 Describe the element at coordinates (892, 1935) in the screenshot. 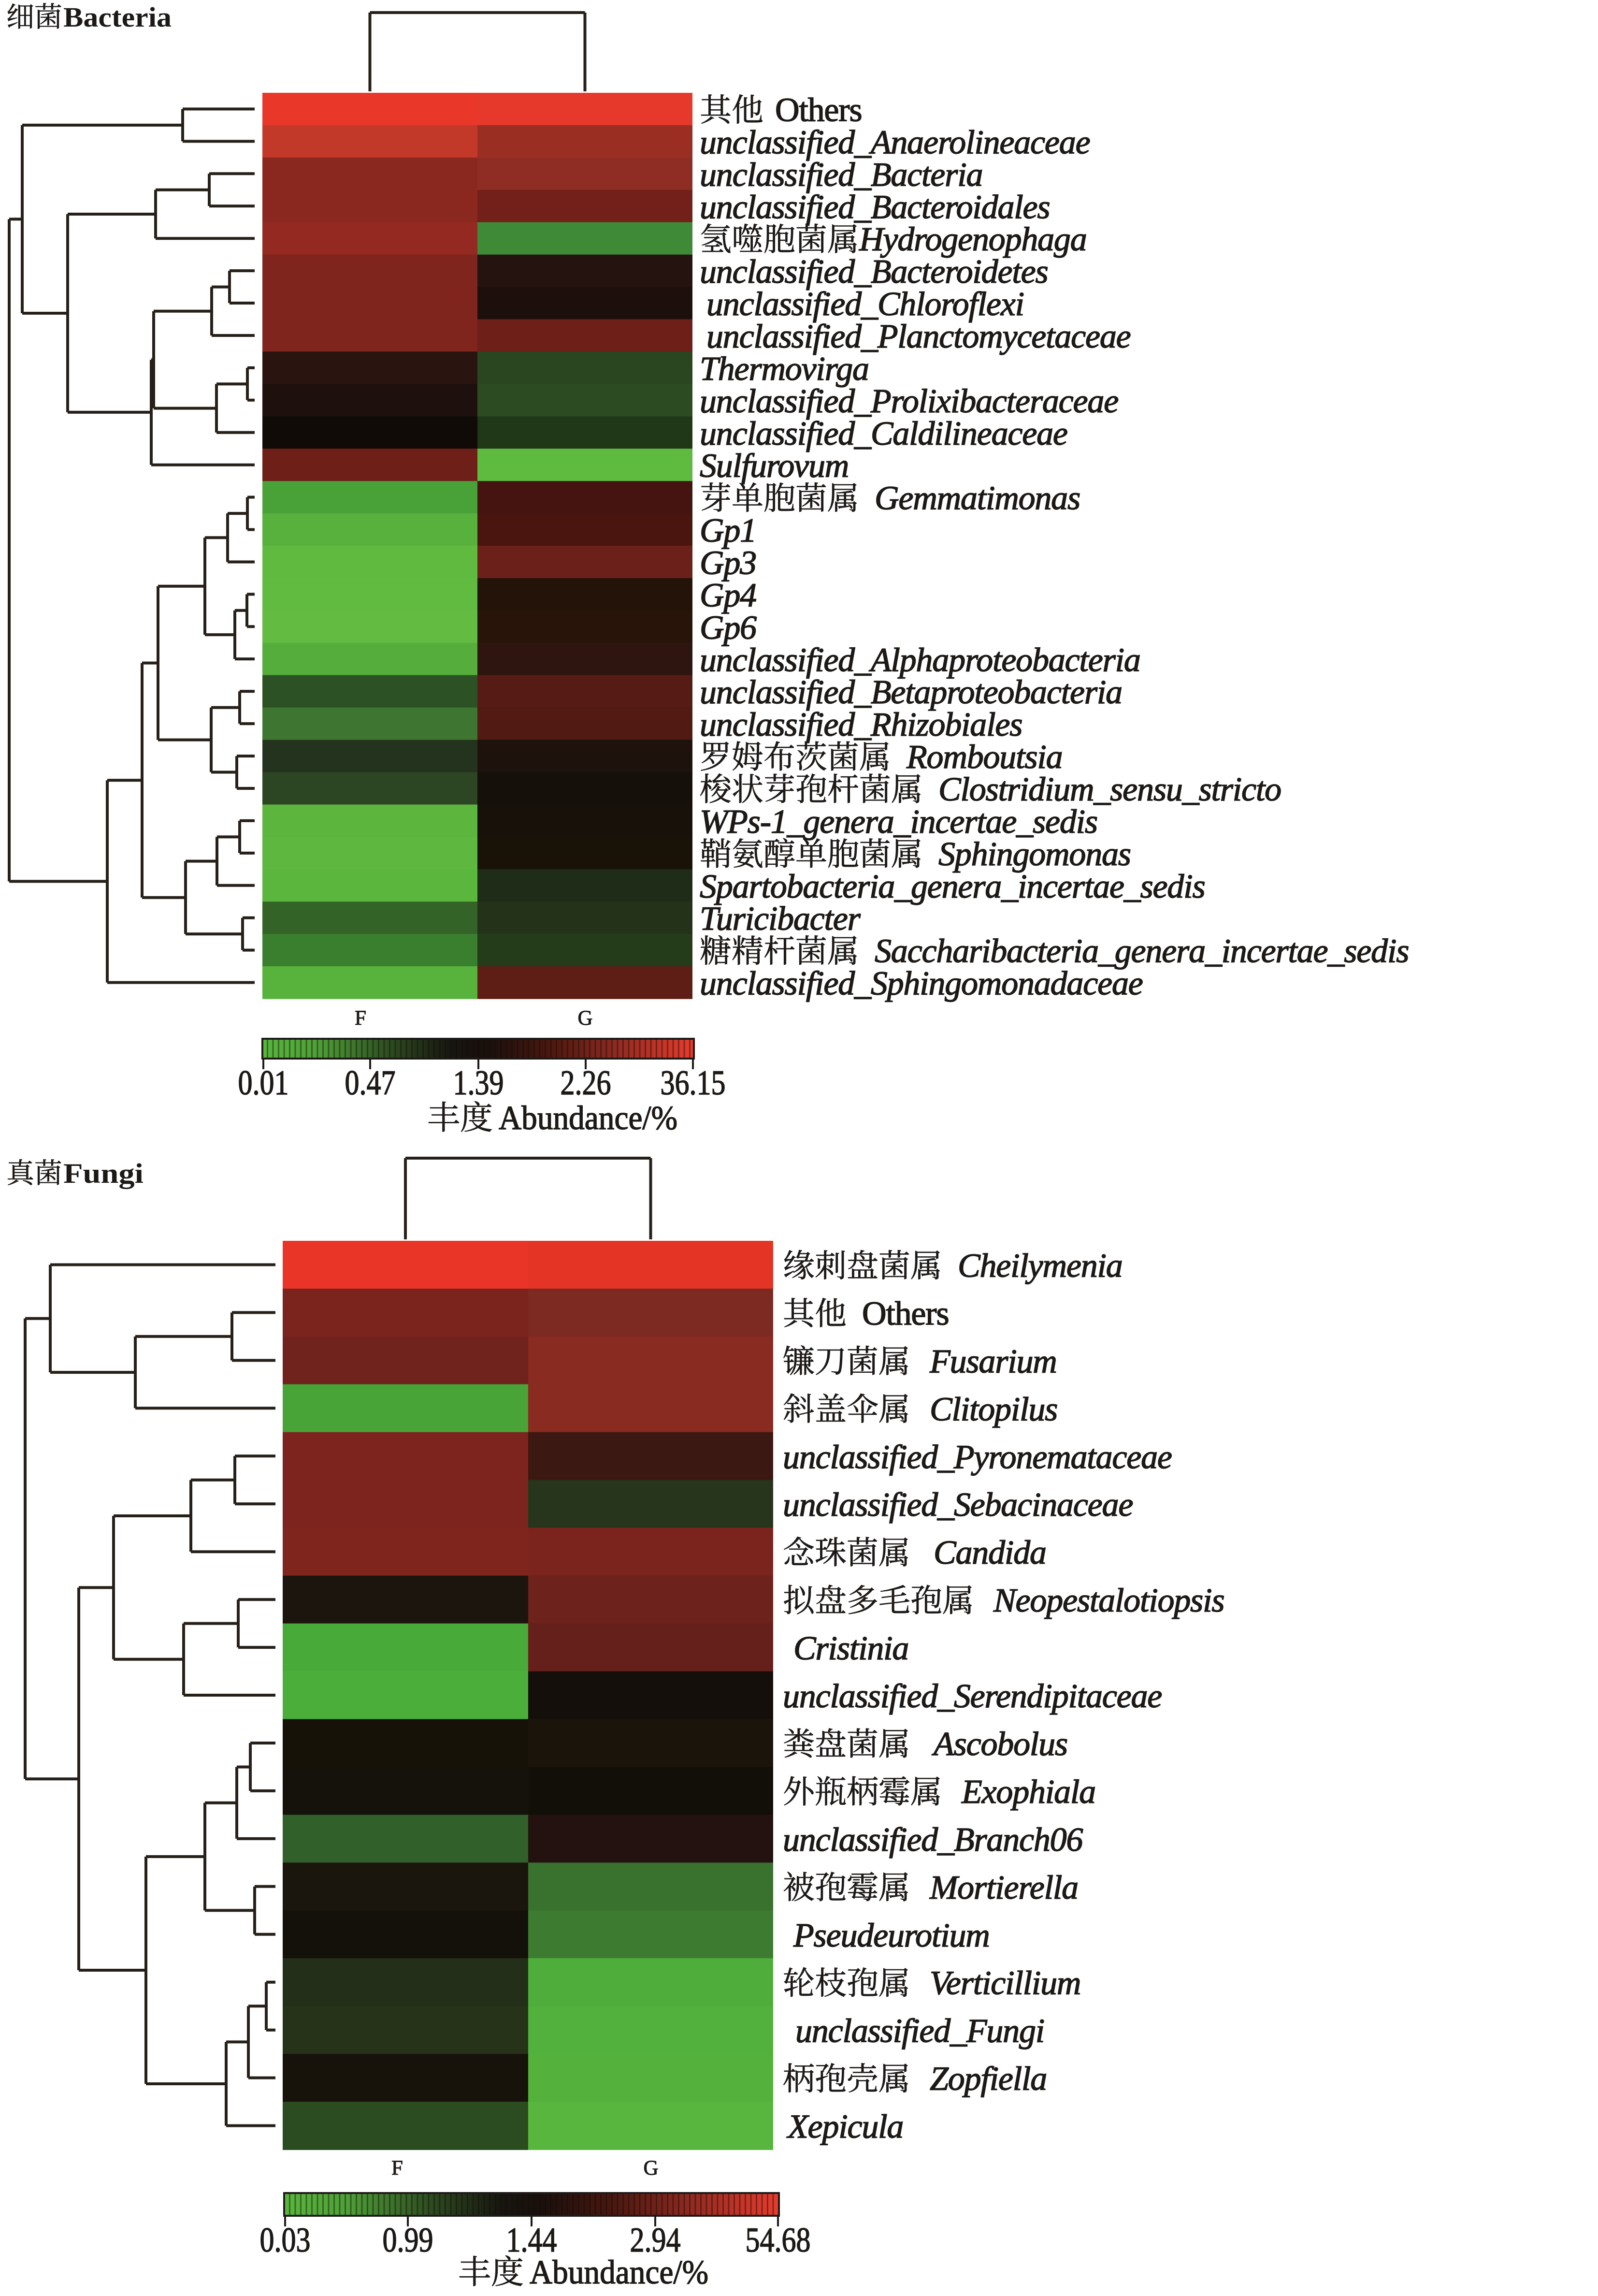

I see `svg-text: Pseudeurotium` at that location.